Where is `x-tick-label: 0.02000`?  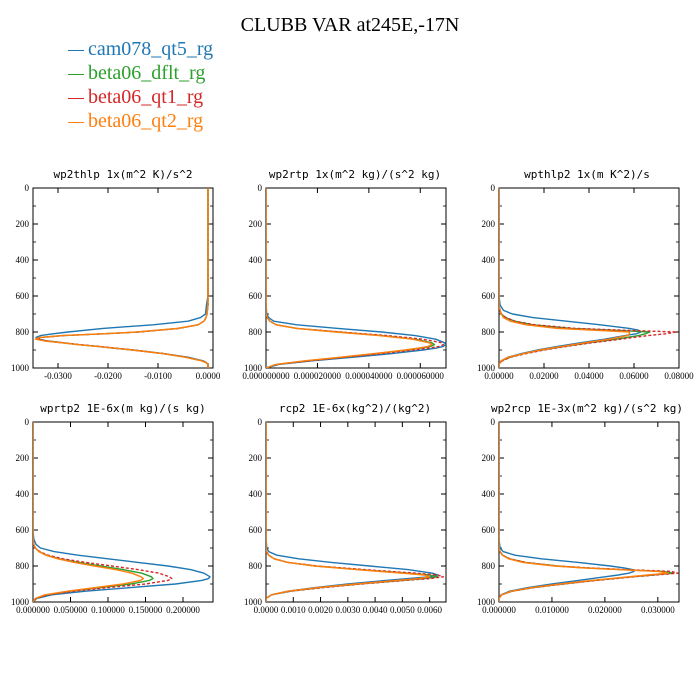 x-tick-label: 0.02000 is located at coordinates (544, 376).